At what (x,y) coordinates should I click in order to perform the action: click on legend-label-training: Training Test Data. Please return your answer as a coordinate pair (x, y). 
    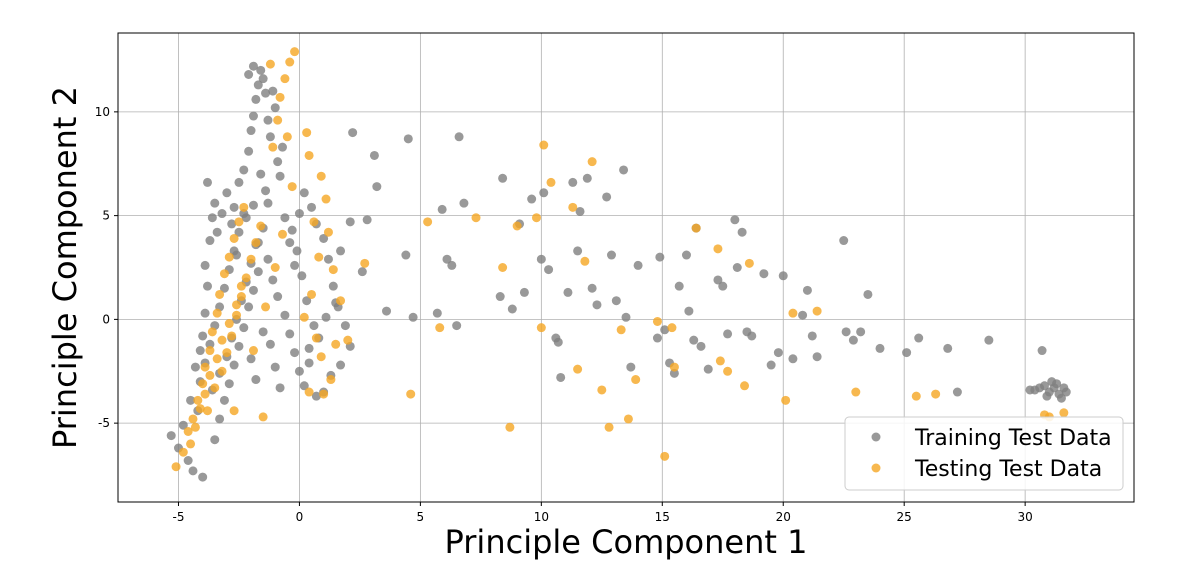
    Looking at the image, I should click on (1013, 438).